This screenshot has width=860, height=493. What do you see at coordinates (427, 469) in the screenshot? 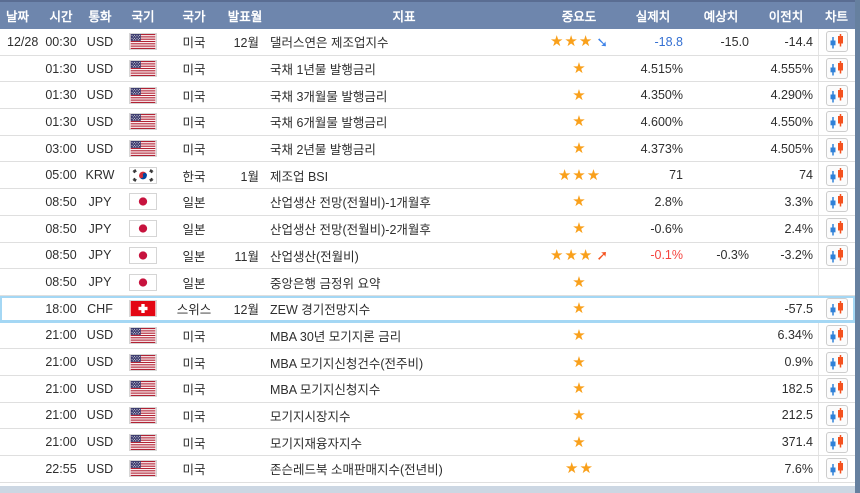
I see `table-row: 22:55 USD 미국 존슨레드북 소매판매지수(전년비) ★ ★ 7.6%` at bounding box center [427, 469].